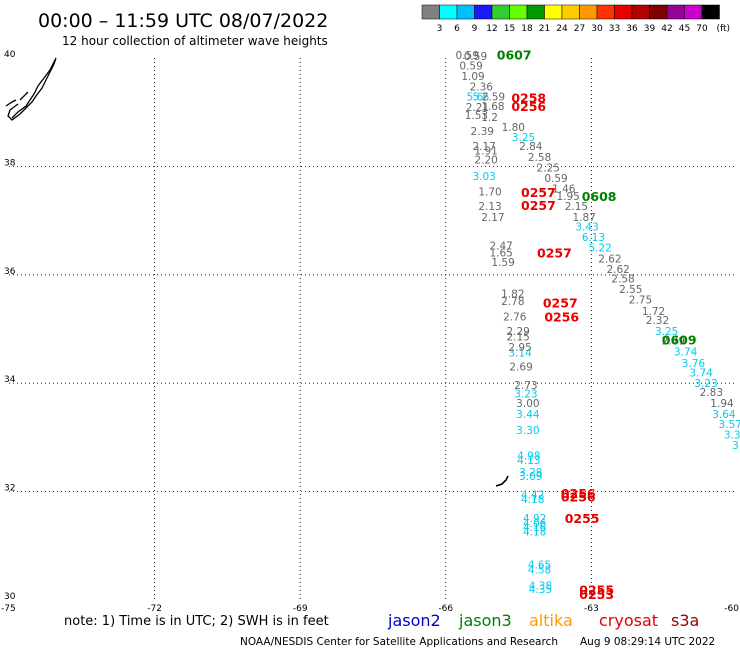  What do you see at coordinates (684, 29) in the screenshot?
I see `legend-label: 45` at bounding box center [684, 29].